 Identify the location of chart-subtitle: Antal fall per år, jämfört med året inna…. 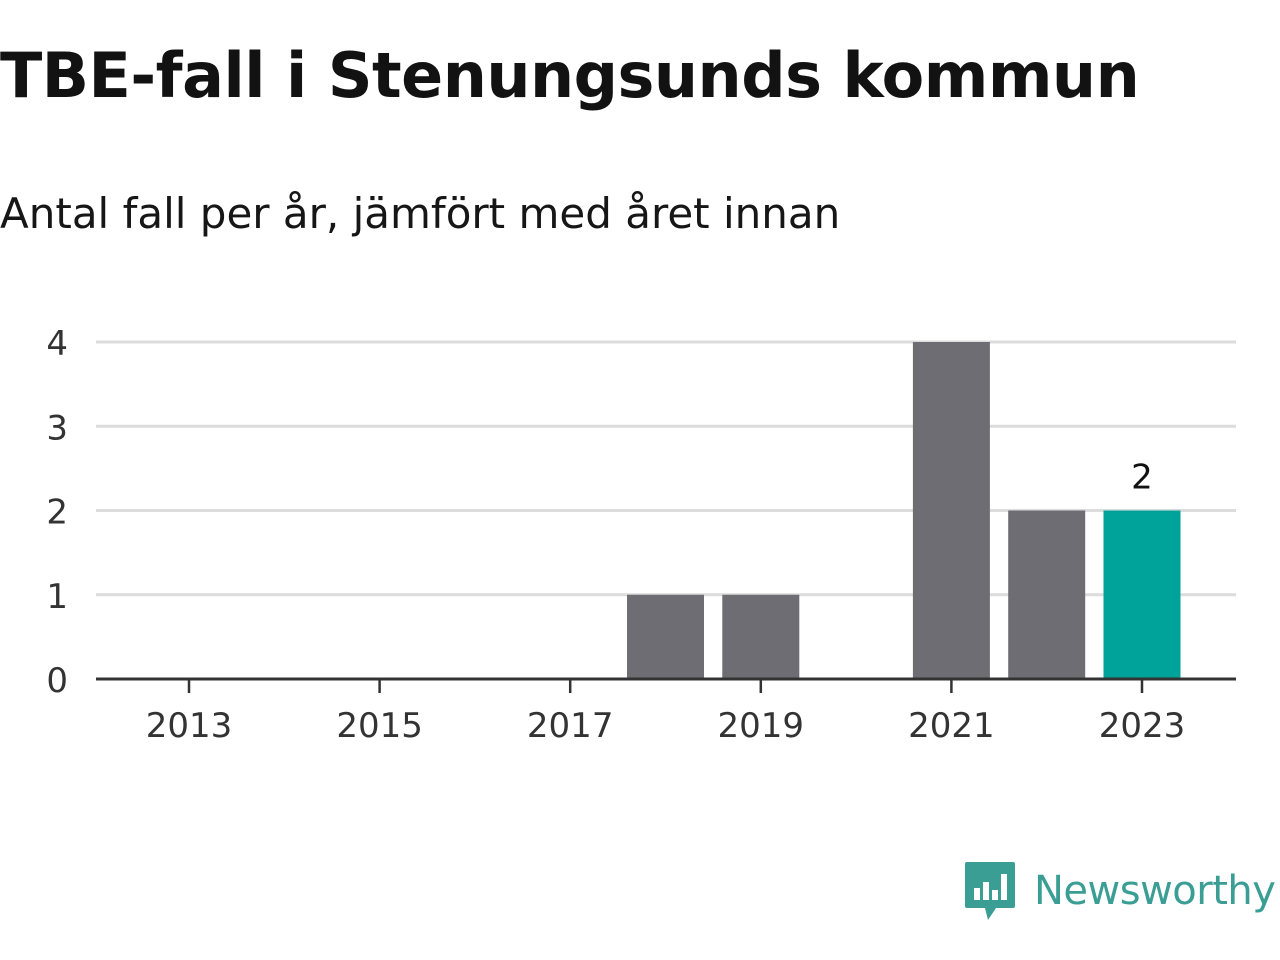
(420, 213).